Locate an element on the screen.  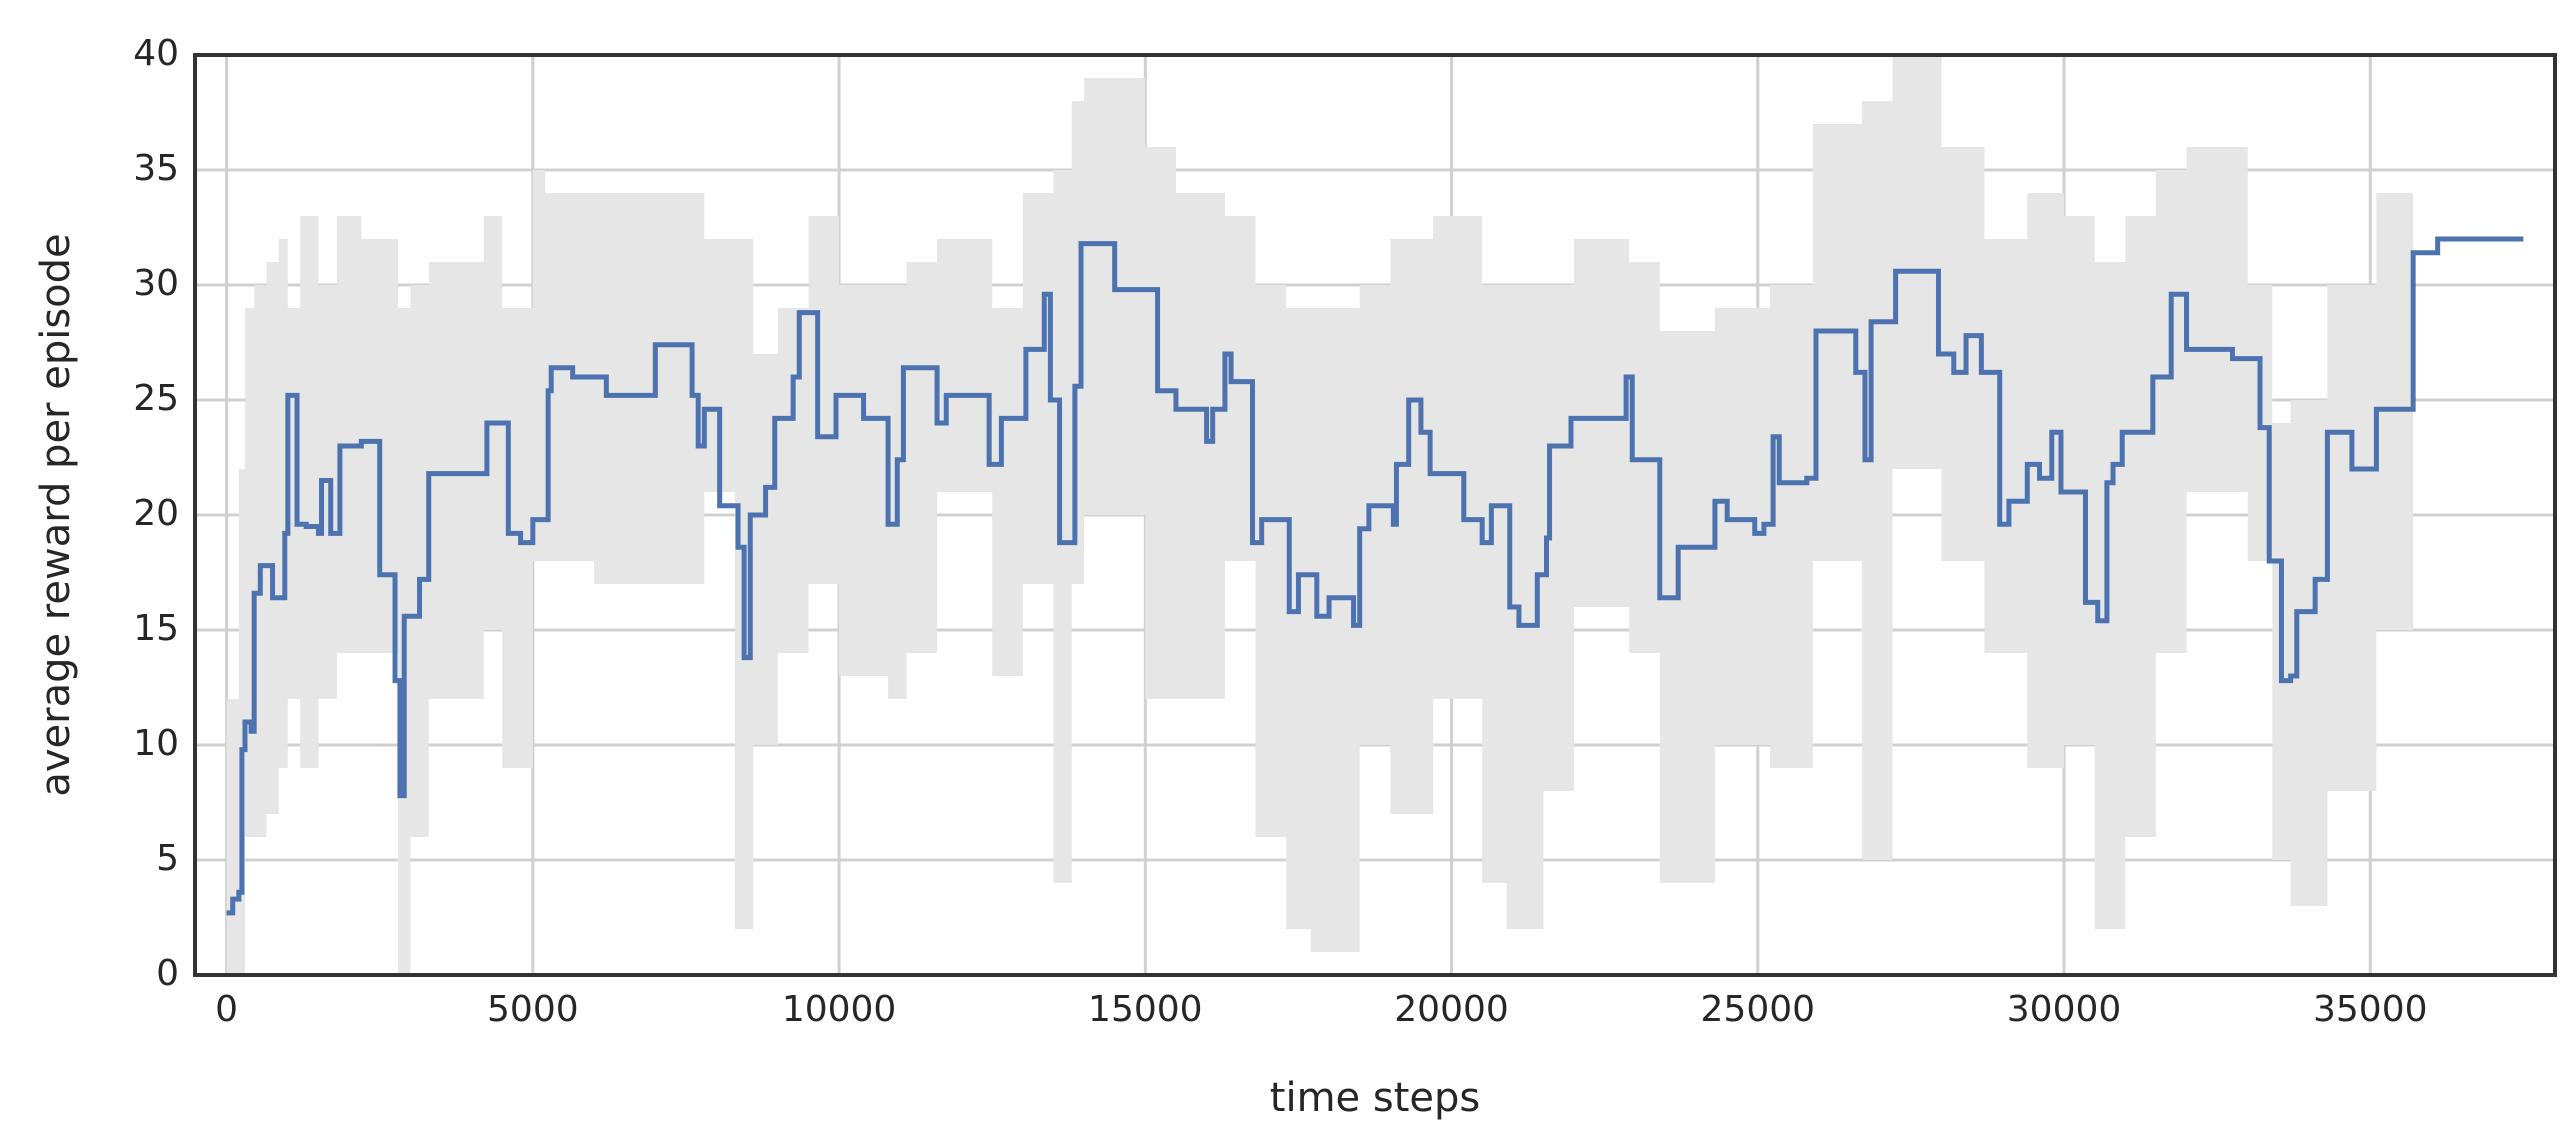
x-tick-label: 10000 is located at coordinates (839, 1009).